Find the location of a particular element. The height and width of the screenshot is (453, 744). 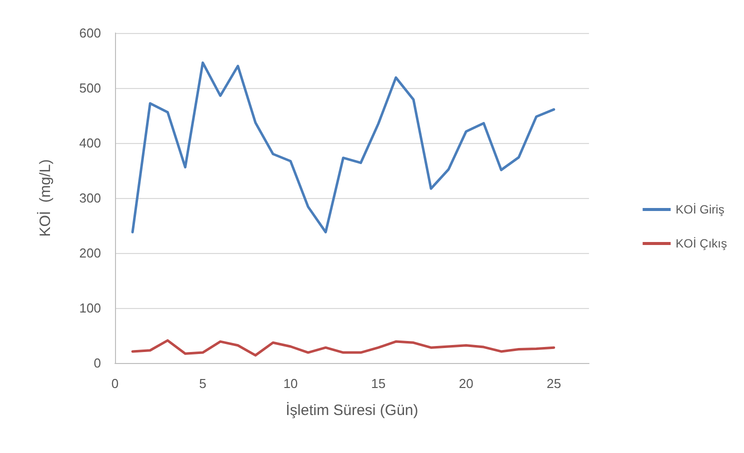

x-tick-label: 20 is located at coordinates (466, 383).